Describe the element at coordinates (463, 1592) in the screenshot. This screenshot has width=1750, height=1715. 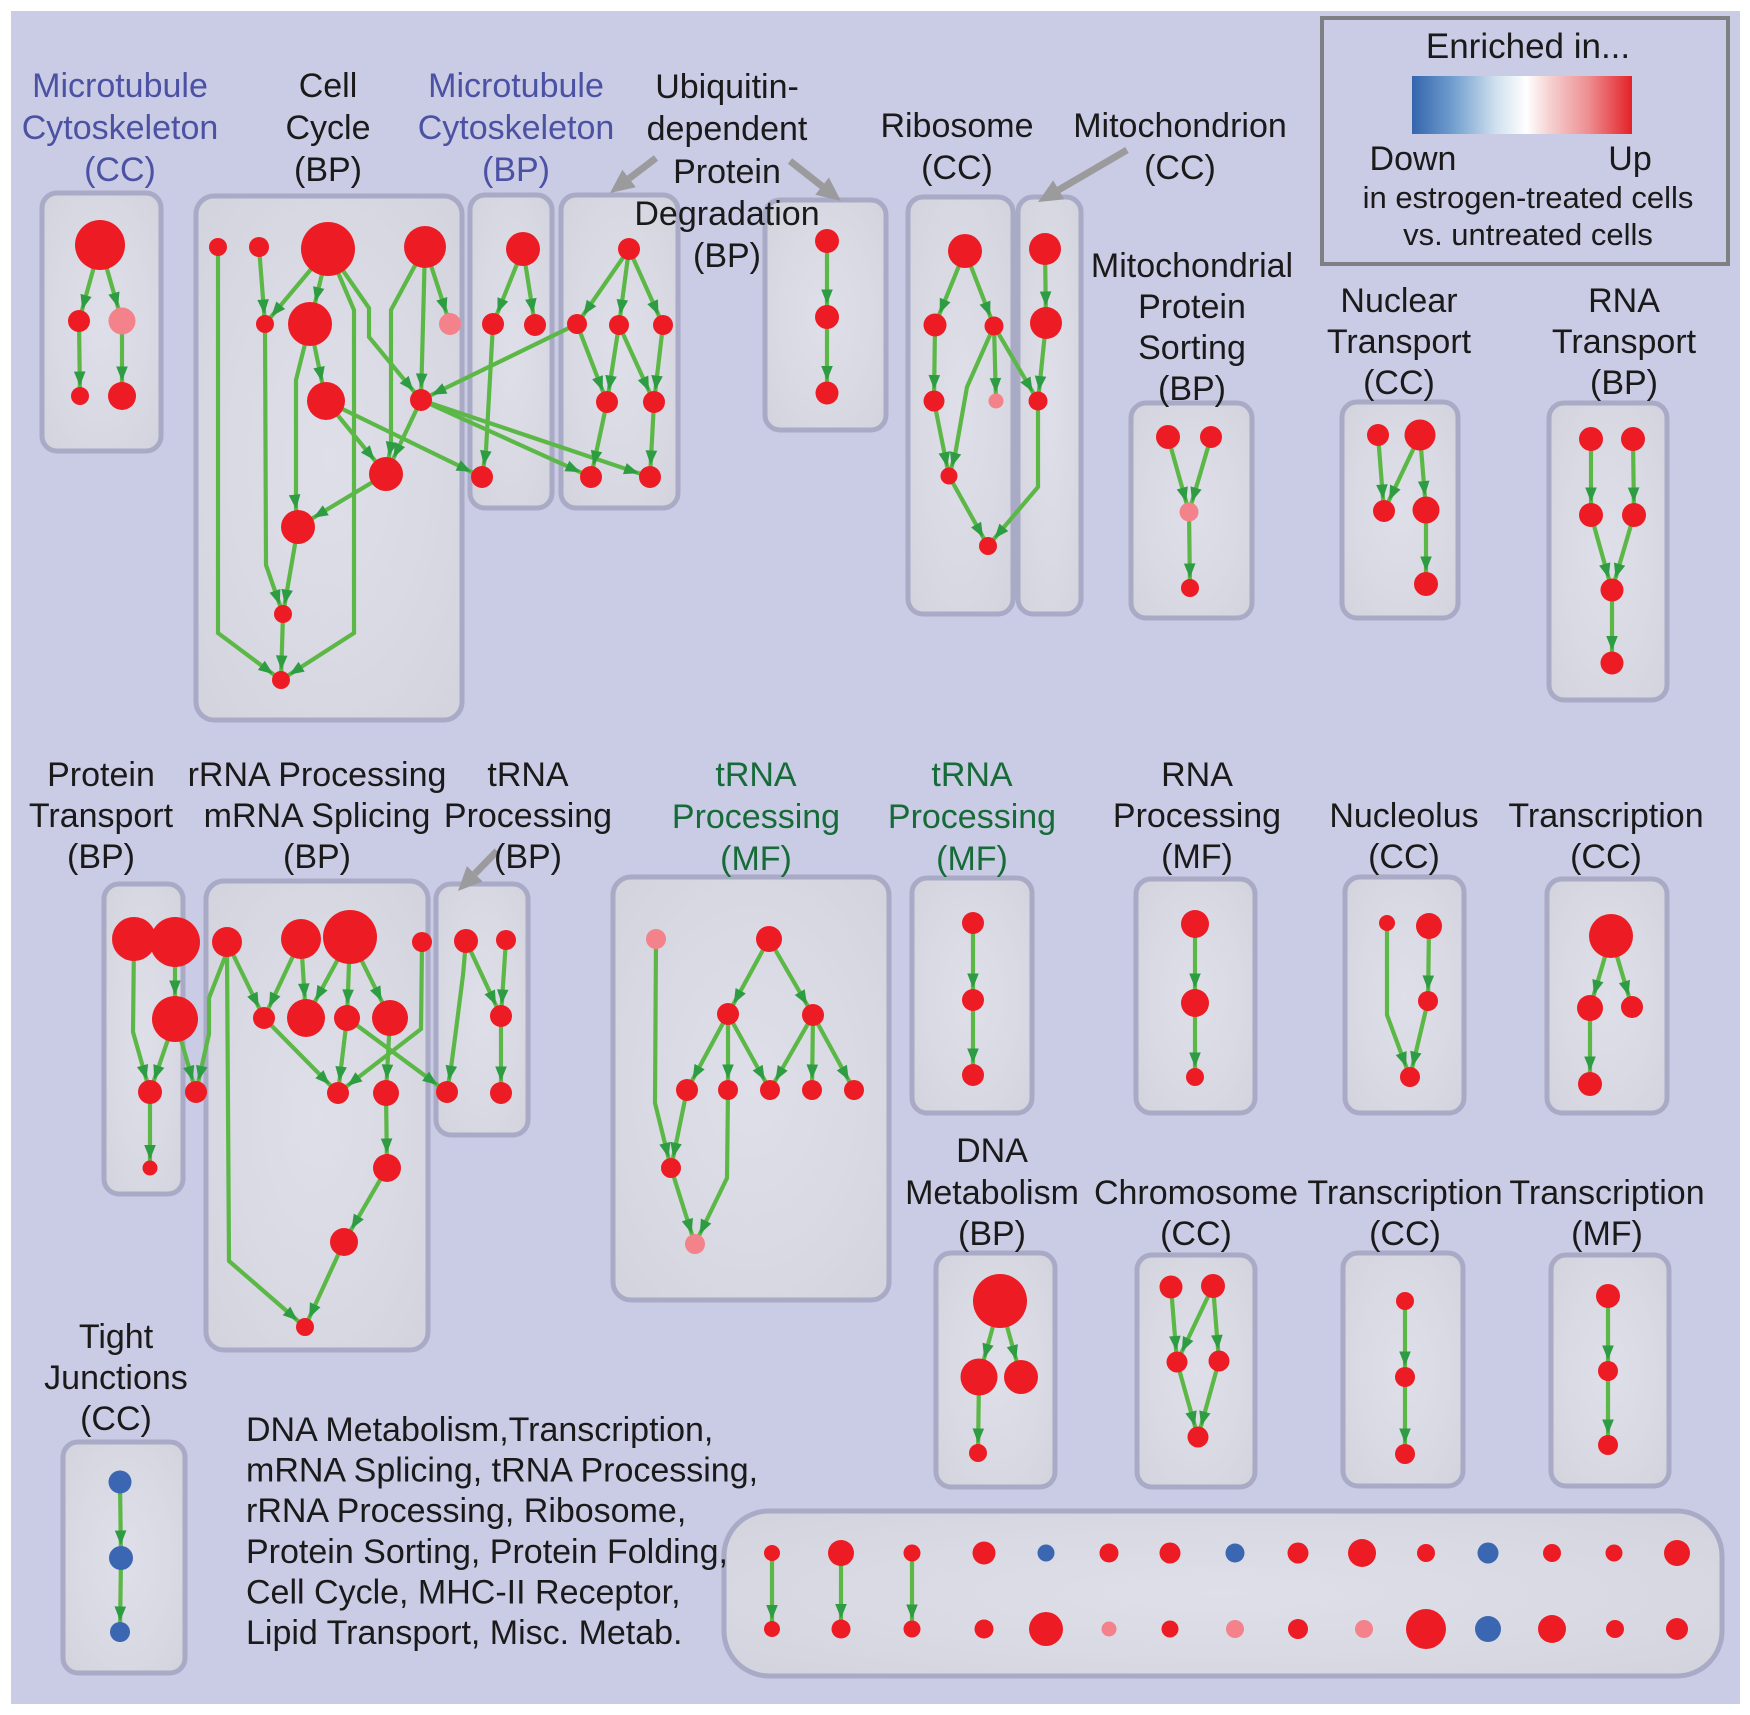
I see `svg-text: Cell Cycle, MHC-II Receptor,` at that location.